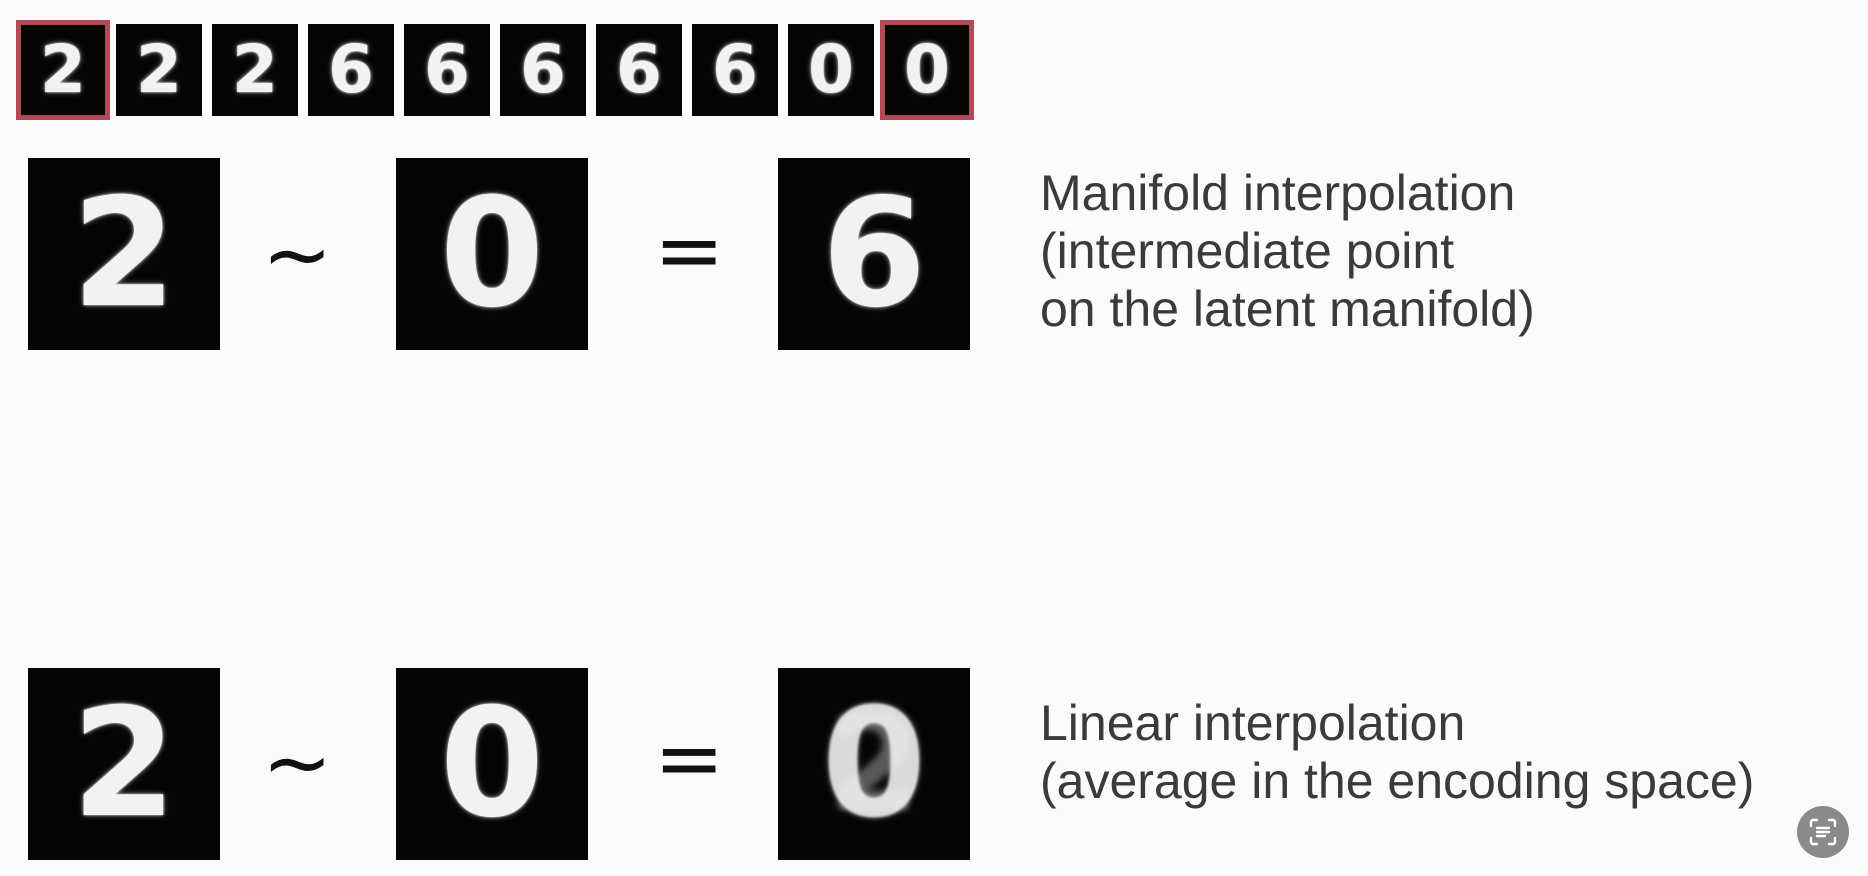 The width and height of the screenshot is (1868, 876). What do you see at coordinates (1247, 251) in the screenshot?
I see `caption-line: (intermediate point` at bounding box center [1247, 251].